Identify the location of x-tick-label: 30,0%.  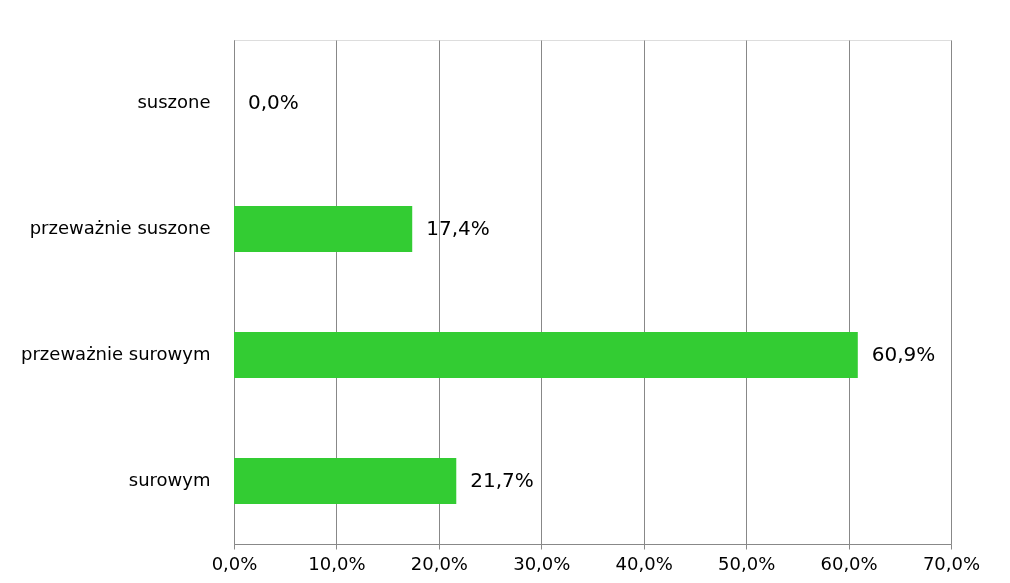
(542, 563).